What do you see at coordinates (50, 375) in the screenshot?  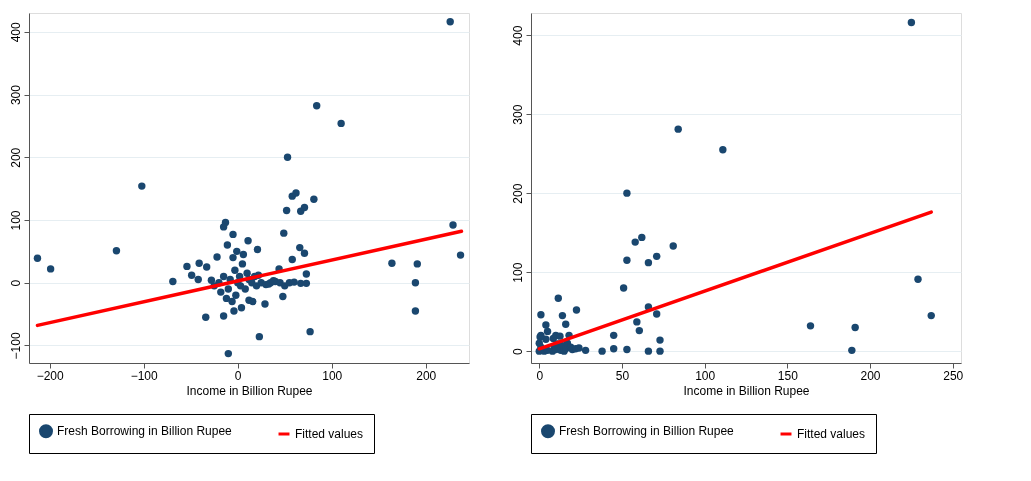 I see `x-tick-label: −200` at bounding box center [50, 375].